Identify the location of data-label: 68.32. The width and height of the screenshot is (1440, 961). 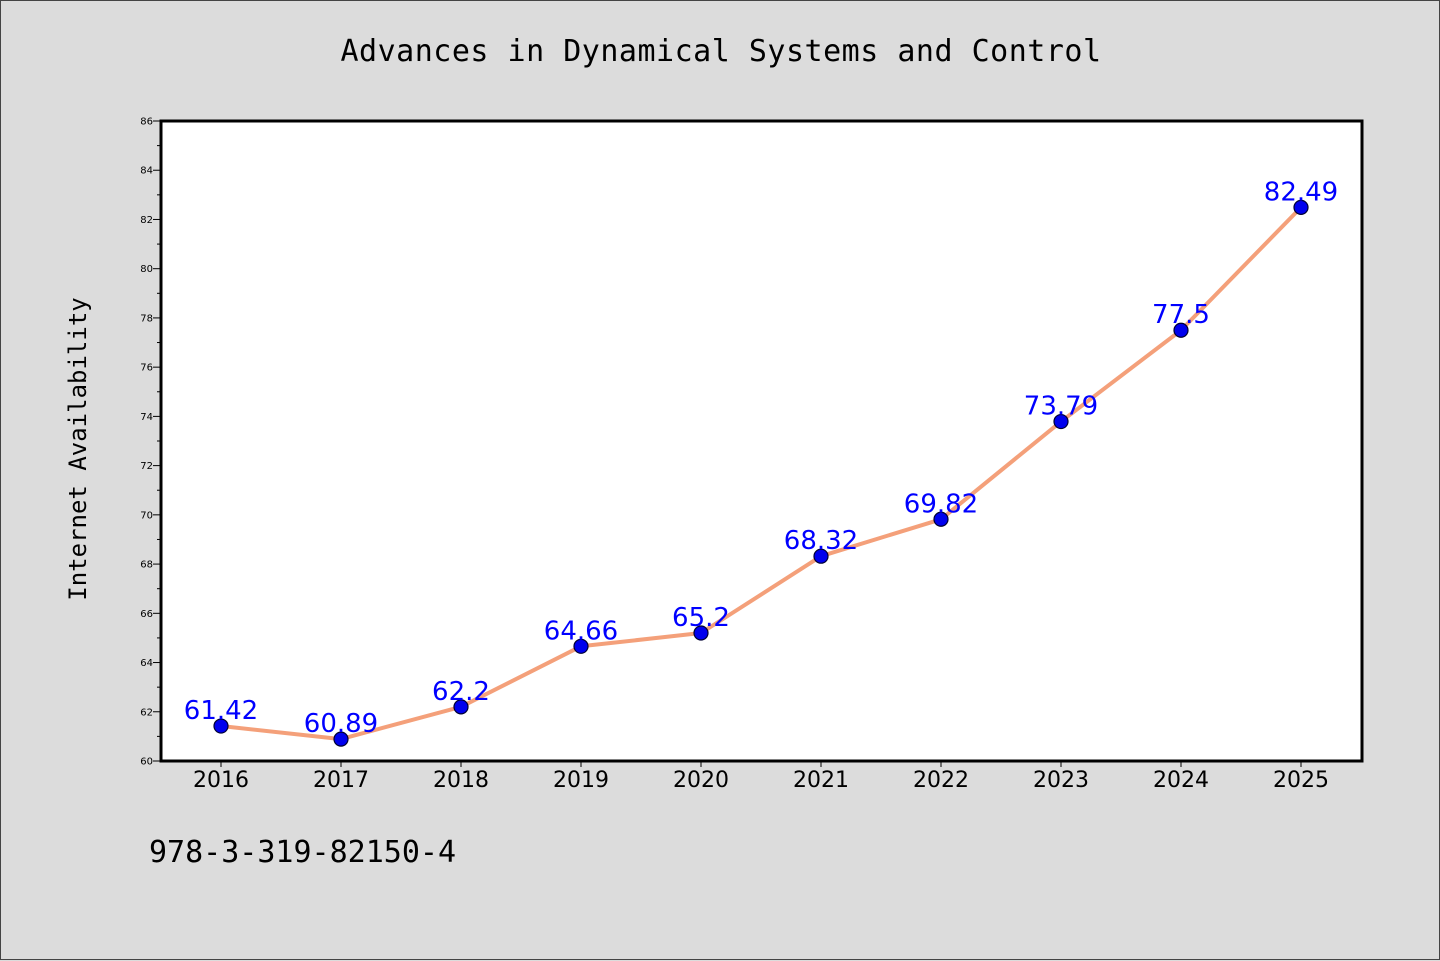
(821, 541).